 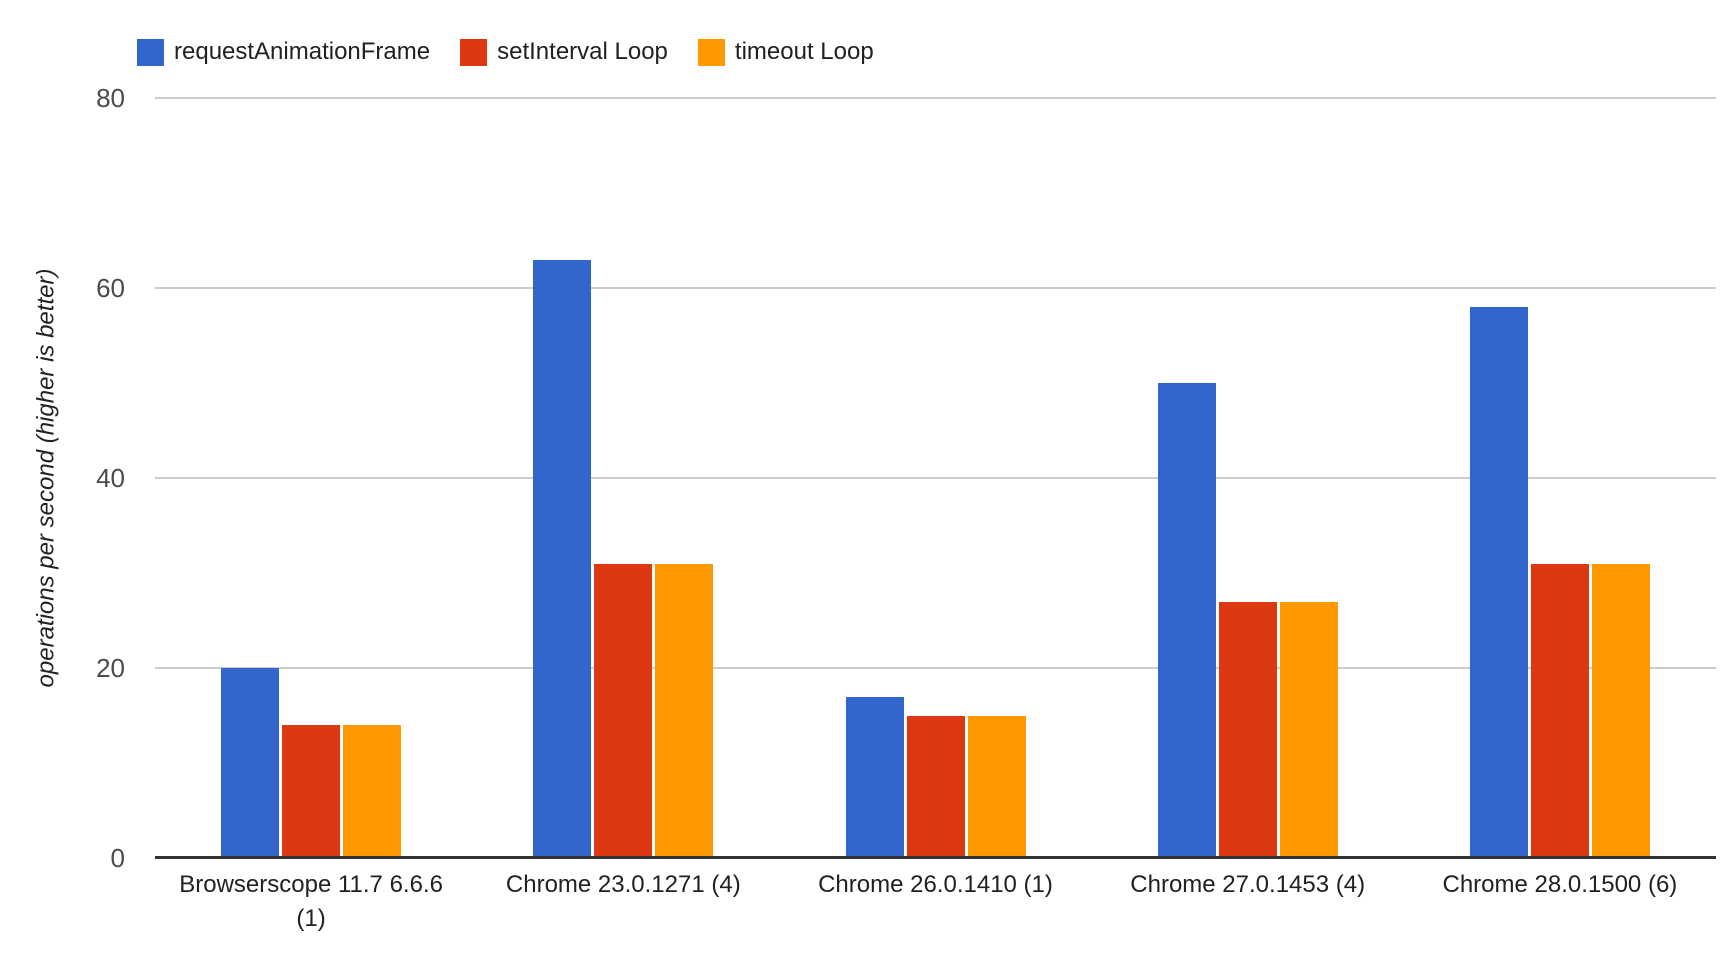 What do you see at coordinates (117, 858) in the screenshot?
I see `y-tick-label-0: 0` at bounding box center [117, 858].